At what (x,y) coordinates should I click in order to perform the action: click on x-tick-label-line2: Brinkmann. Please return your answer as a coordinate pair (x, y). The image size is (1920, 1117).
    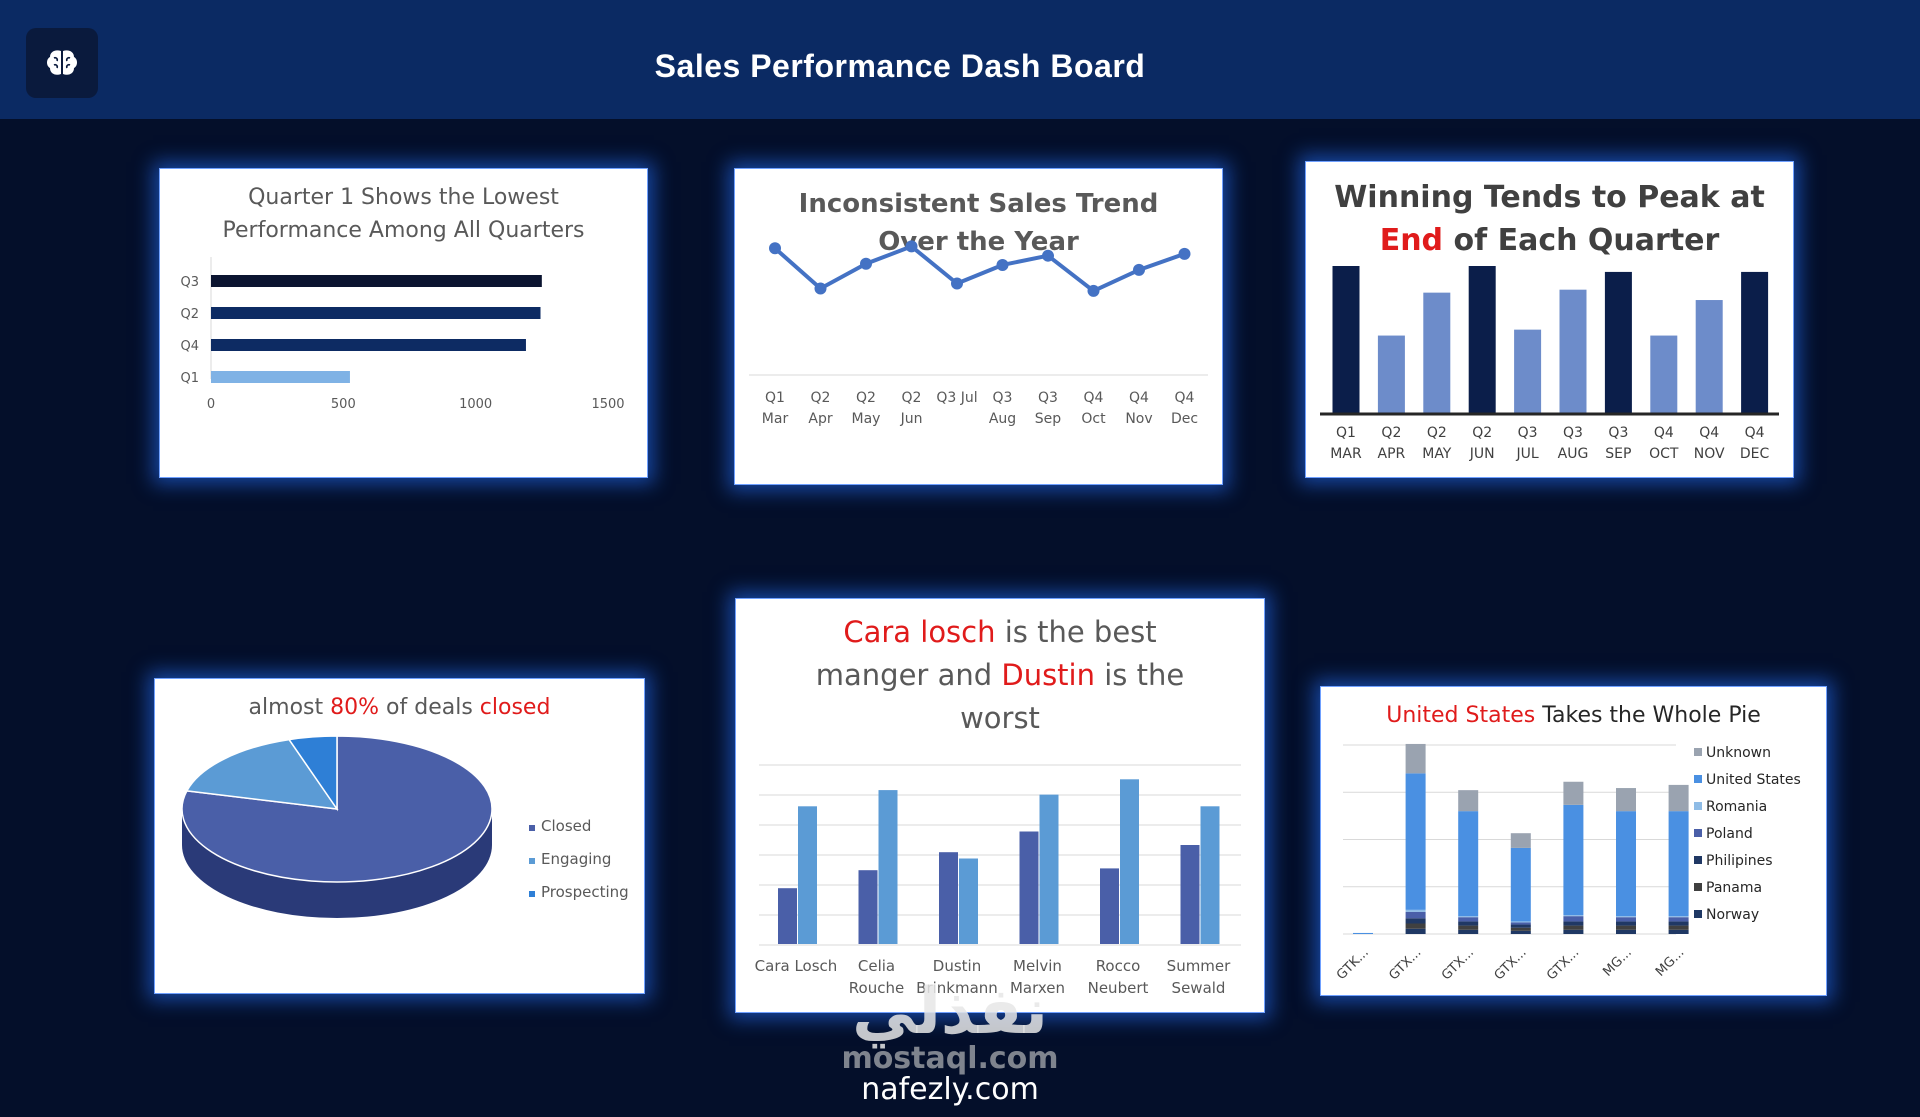
    Looking at the image, I should click on (957, 988).